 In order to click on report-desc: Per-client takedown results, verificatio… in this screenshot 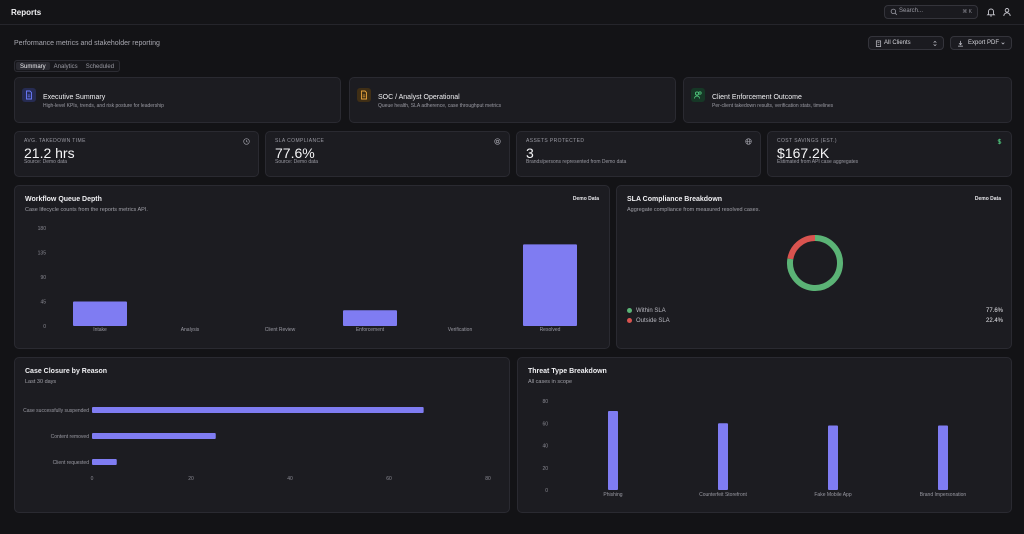, I will do `click(773, 106)`.